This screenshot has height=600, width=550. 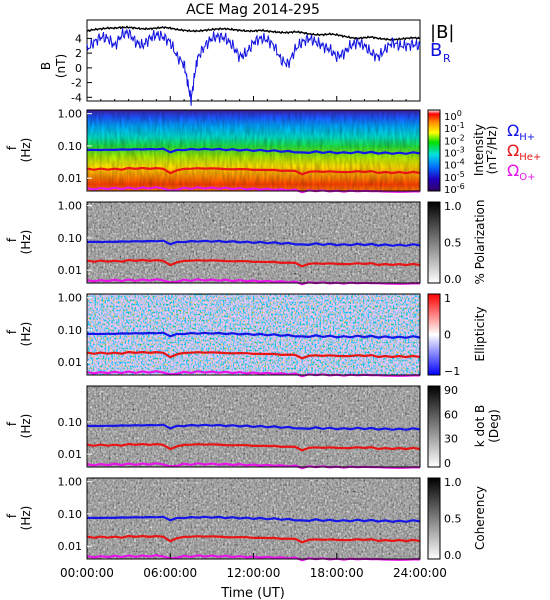 What do you see at coordinates (453, 519) in the screenshot?
I see `coherency-cb-tick: 0.5` at bounding box center [453, 519].